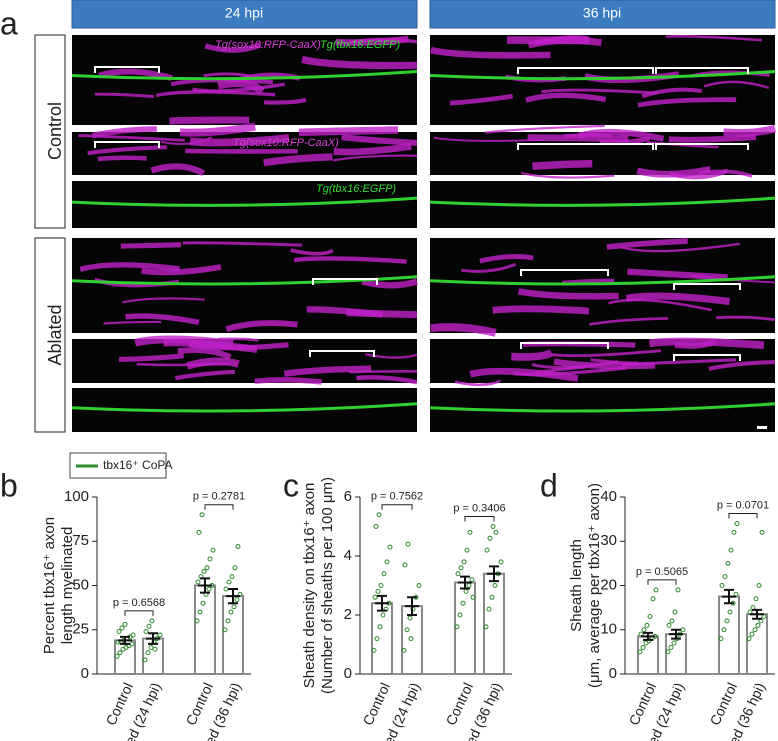  What do you see at coordinates (479, 519) in the screenshot?
I see `p-bracket` at bounding box center [479, 519].